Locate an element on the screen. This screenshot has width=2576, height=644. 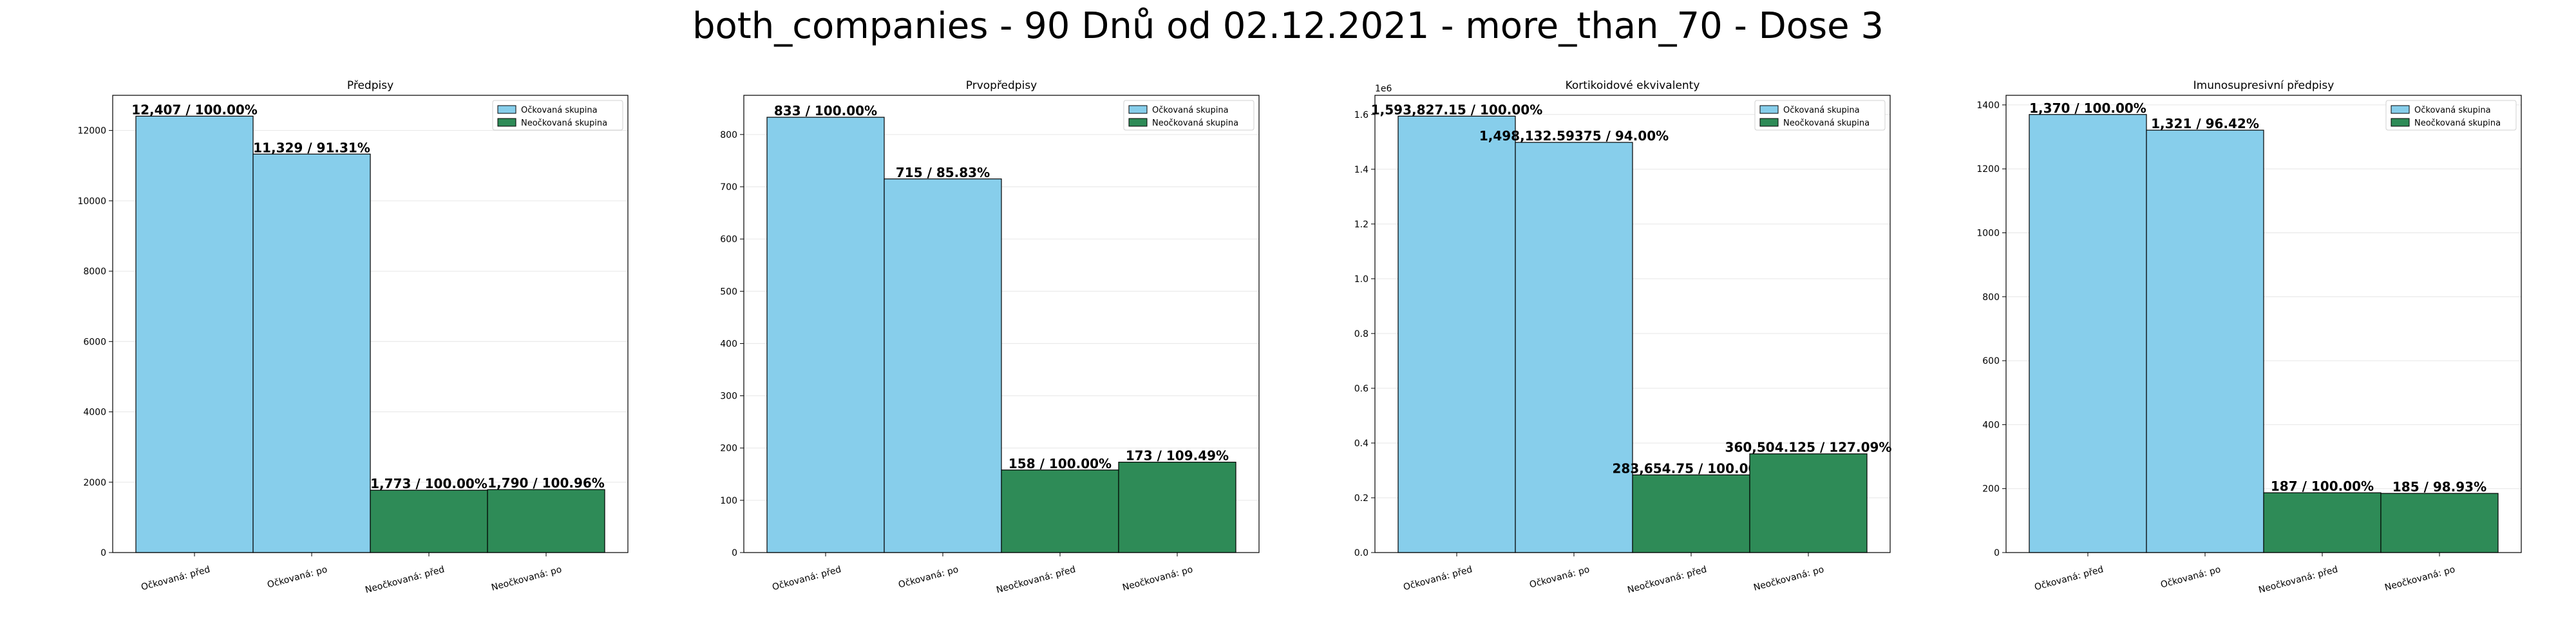
y-tick-label: 800 is located at coordinates (728, 135).